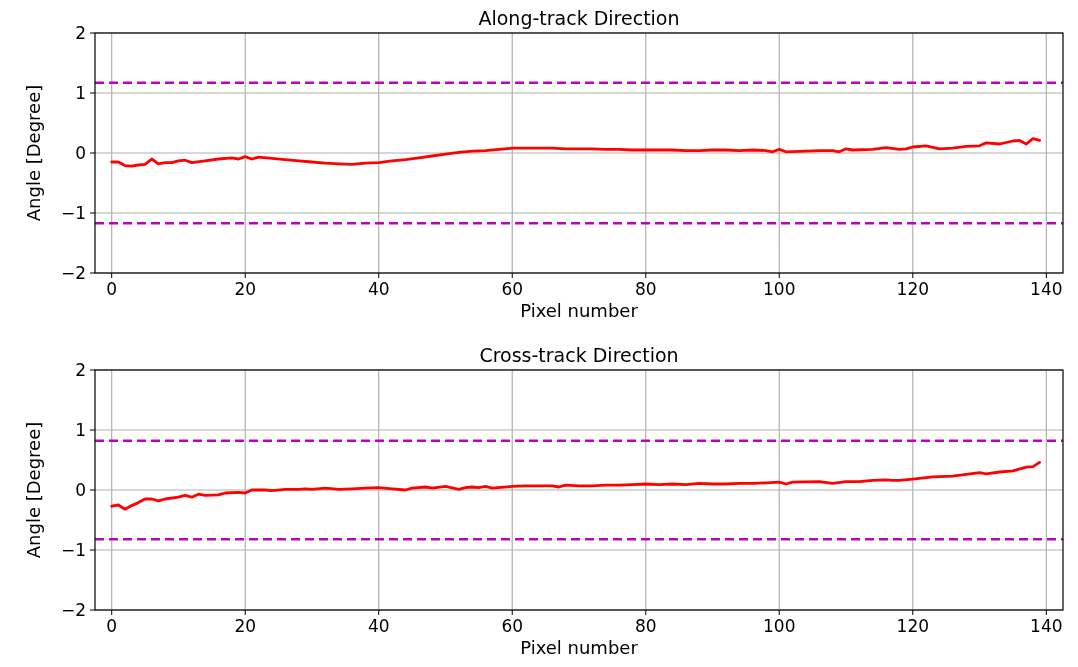  I want to click on chart-title: Along-track Direction, so click(579, 18).